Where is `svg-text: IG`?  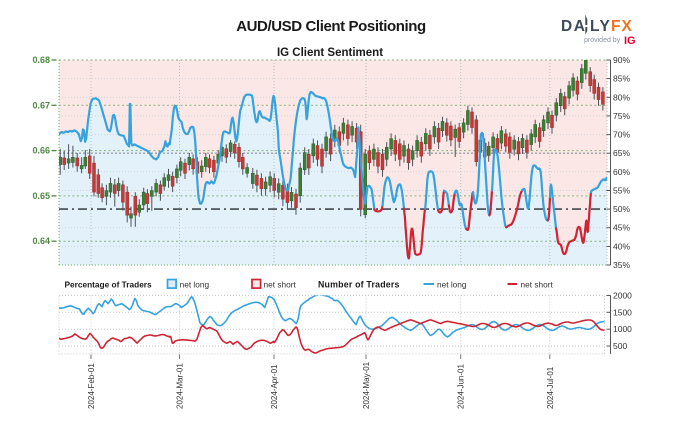
svg-text: IG is located at coordinates (630, 41).